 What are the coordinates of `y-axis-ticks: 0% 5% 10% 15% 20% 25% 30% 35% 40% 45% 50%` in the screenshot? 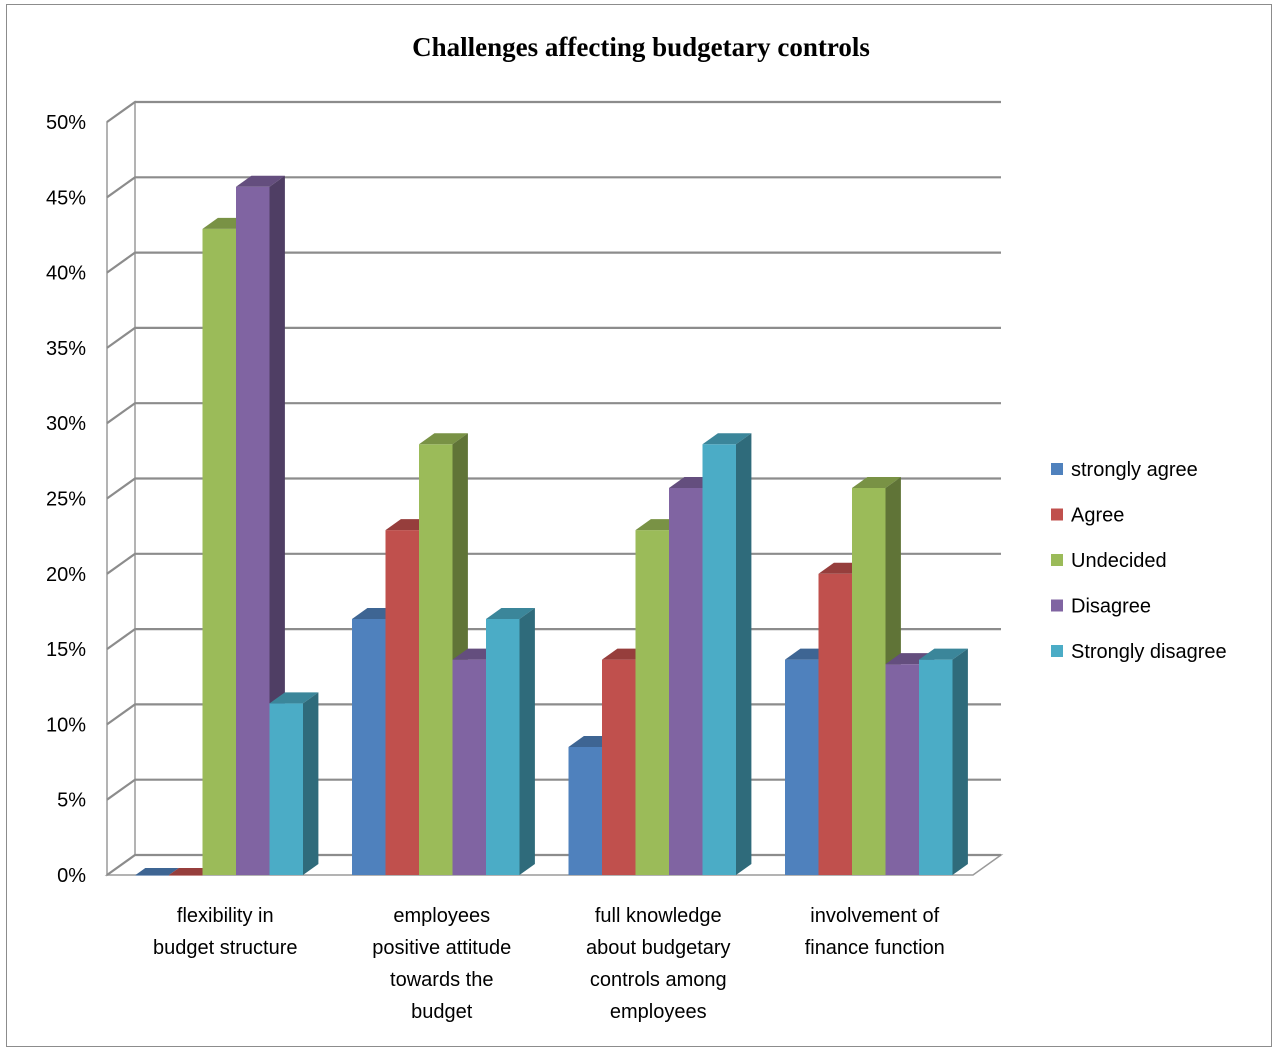 It's located at (66, 499).